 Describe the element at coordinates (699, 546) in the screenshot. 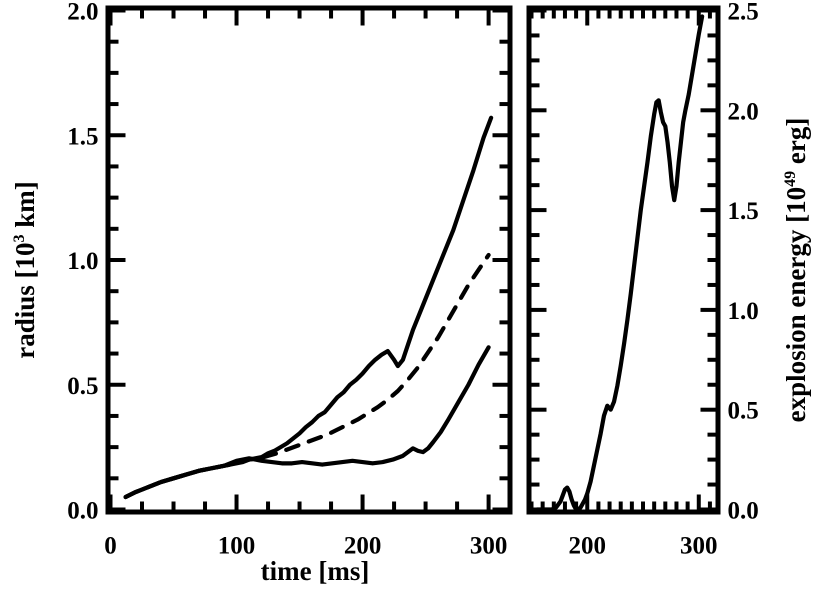

I see `right-xtick-label: 300` at that location.